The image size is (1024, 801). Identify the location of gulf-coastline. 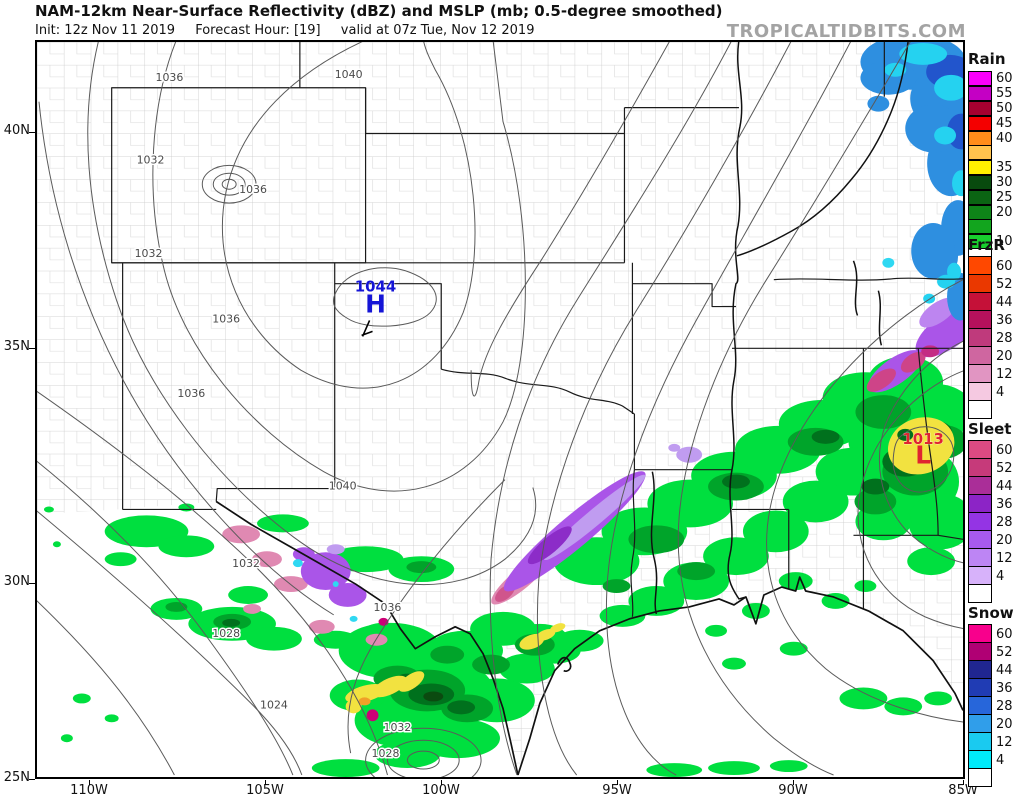
(740, 676).